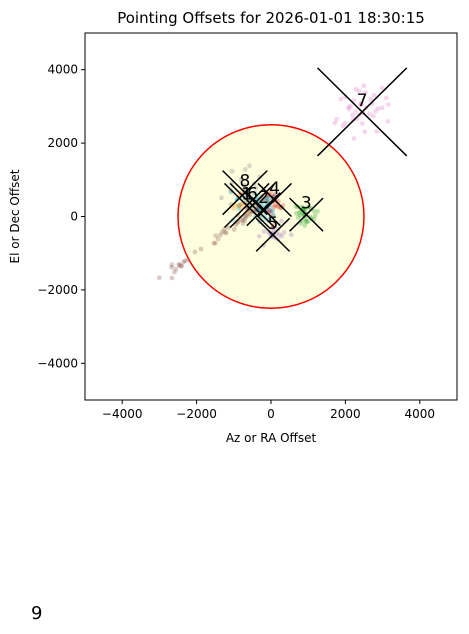  Describe the element at coordinates (62, 143) in the screenshot. I see `y-tick-label: 2000` at that location.